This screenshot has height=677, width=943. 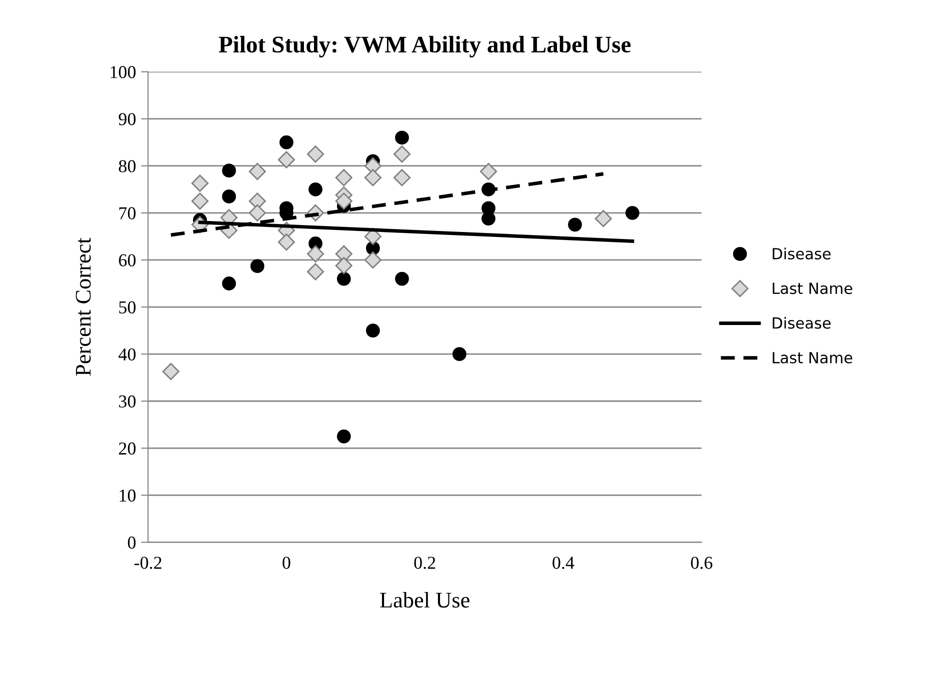 I want to click on y-tick-label: 60, so click(x=127, y=260).